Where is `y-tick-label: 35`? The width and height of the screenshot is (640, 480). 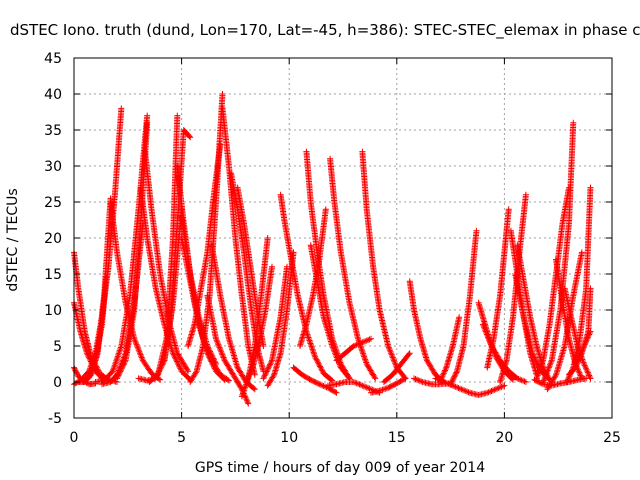
y-tick-label: 35 is located at coordinates (53, 131).